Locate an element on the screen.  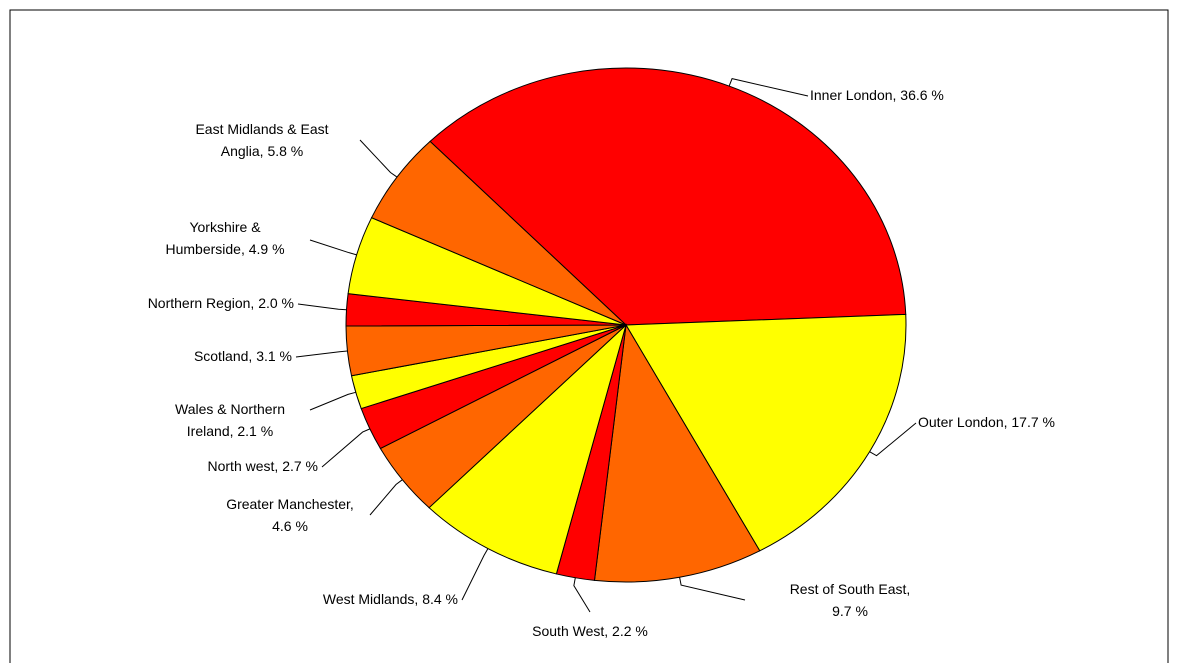
slice-label-line: 9.7 % is located at coordinates (850, 611).